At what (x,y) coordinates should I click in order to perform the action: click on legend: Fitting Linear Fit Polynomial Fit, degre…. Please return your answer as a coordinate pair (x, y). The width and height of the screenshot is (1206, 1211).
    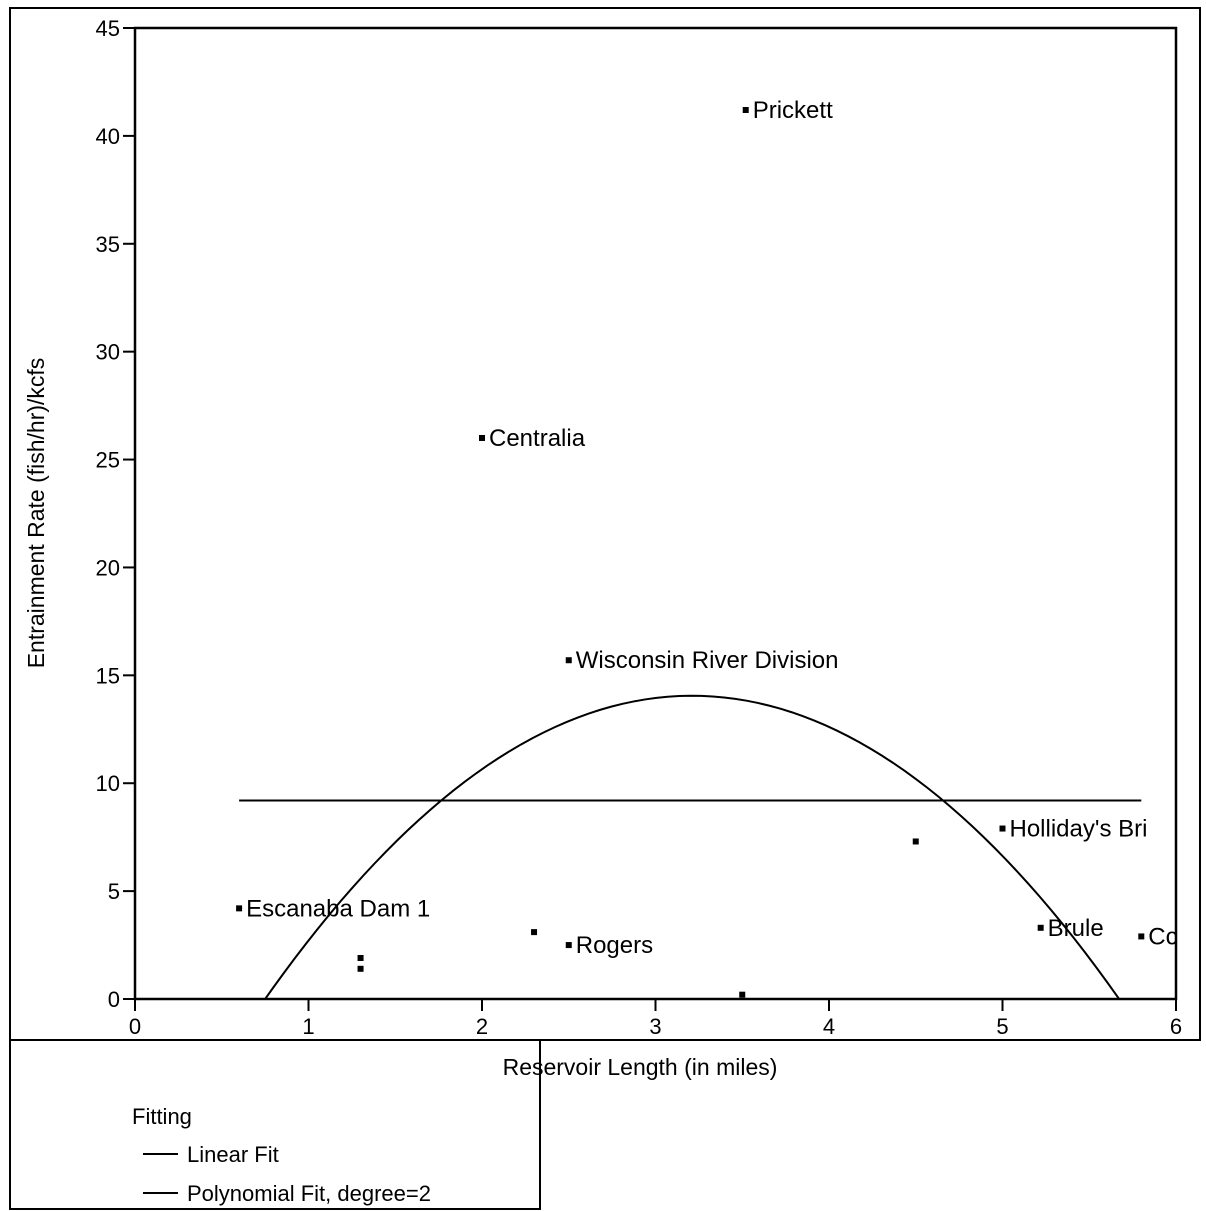
    Looking at the image, I should click on (281, 1155).